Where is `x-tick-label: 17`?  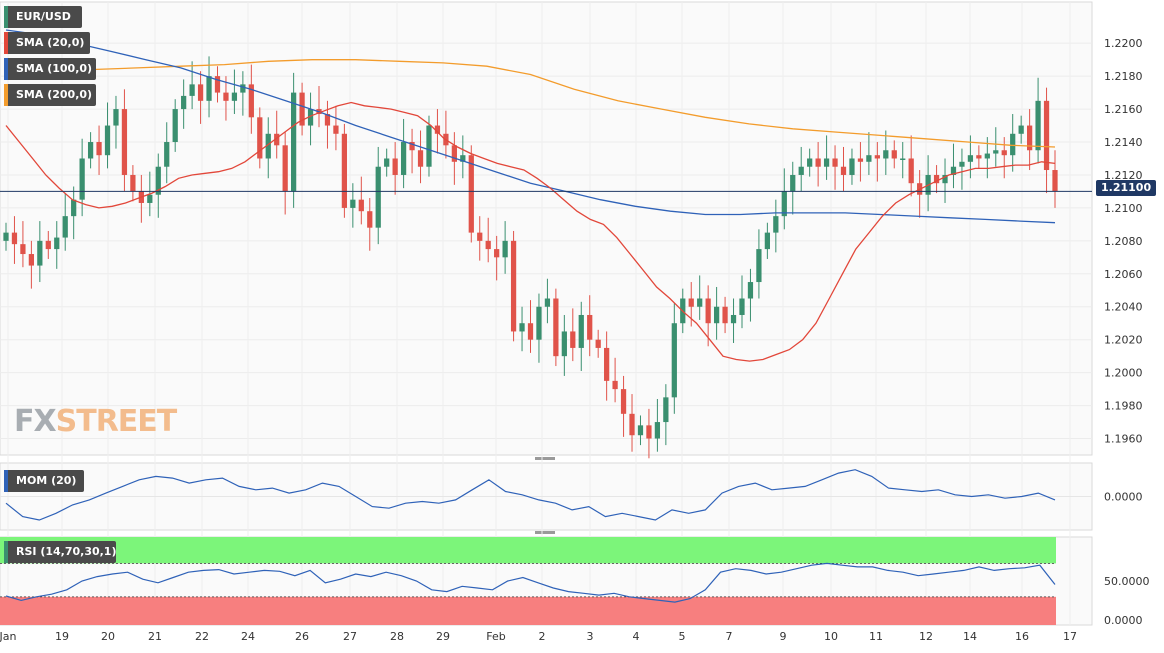 x-tick-label: 17 is located at coordinates (1070, 636).